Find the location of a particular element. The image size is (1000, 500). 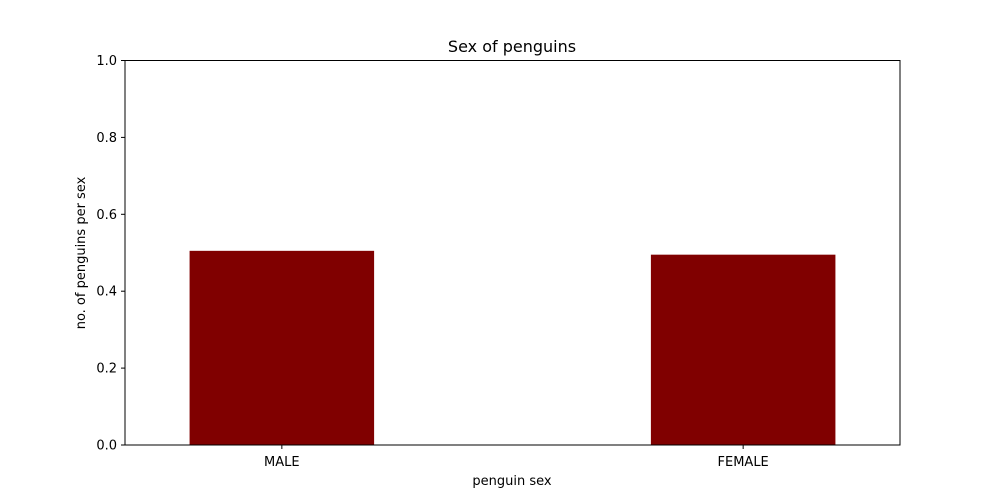

bar-female is located at coordinates (743, 349).